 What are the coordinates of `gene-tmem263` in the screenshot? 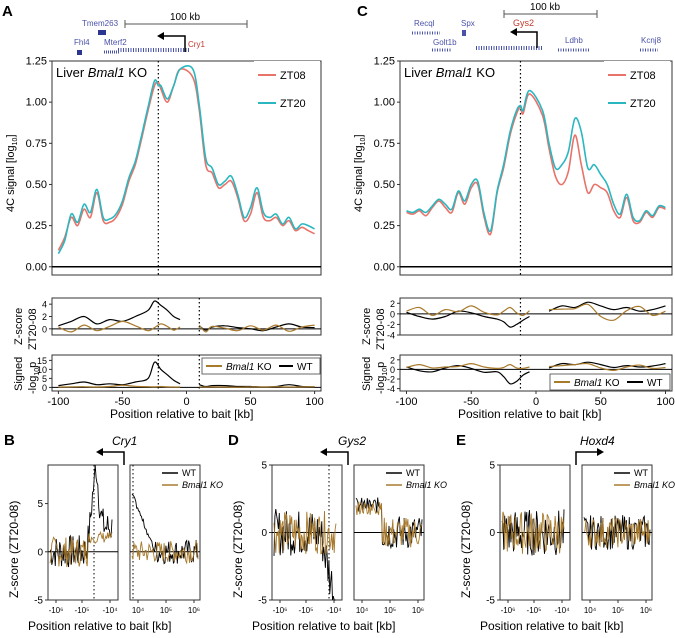 It's located at (102, 32).